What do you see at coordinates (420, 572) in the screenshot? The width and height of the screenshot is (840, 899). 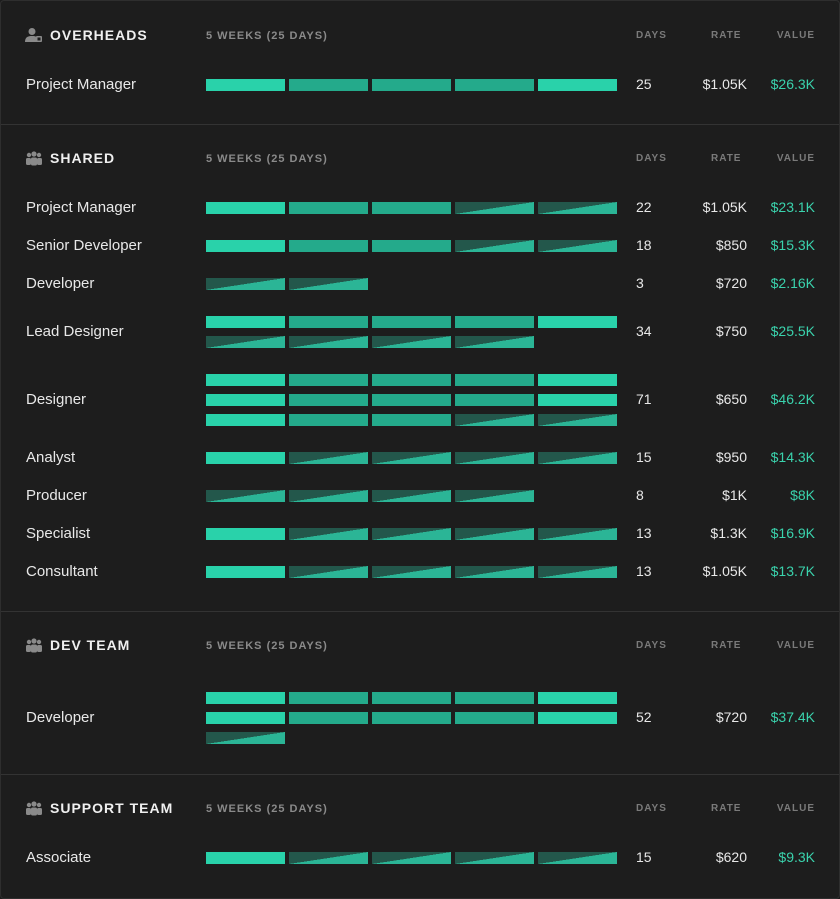 I see `resource-row: Consultant 13 $1.05K $13.7K` at bounding box center [420, 572].